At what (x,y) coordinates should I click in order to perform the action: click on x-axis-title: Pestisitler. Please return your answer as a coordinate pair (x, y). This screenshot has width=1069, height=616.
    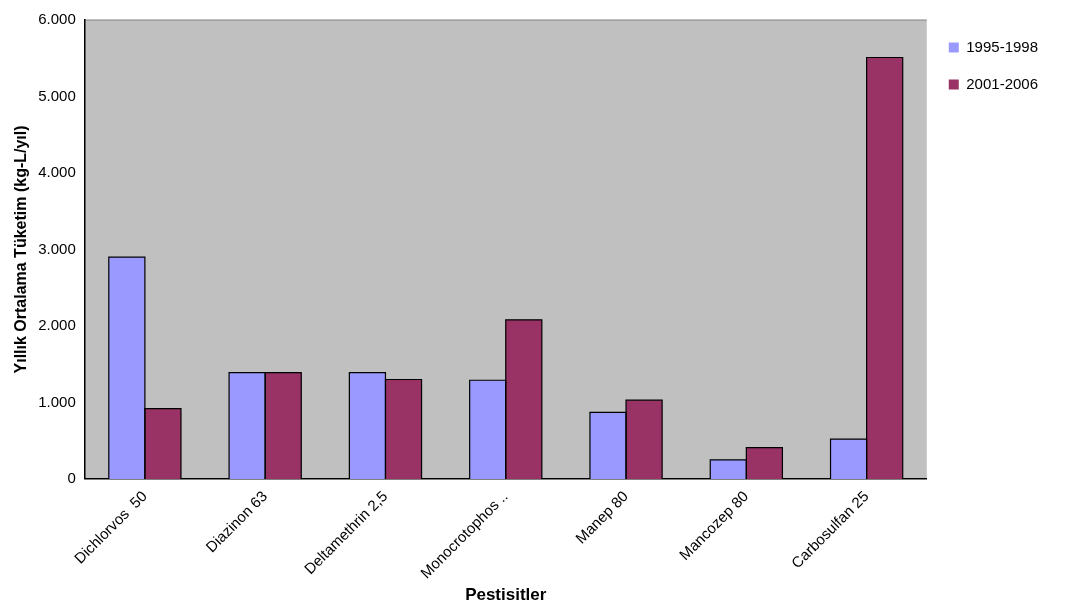
    Looking at the image, I should click on (506, 595).